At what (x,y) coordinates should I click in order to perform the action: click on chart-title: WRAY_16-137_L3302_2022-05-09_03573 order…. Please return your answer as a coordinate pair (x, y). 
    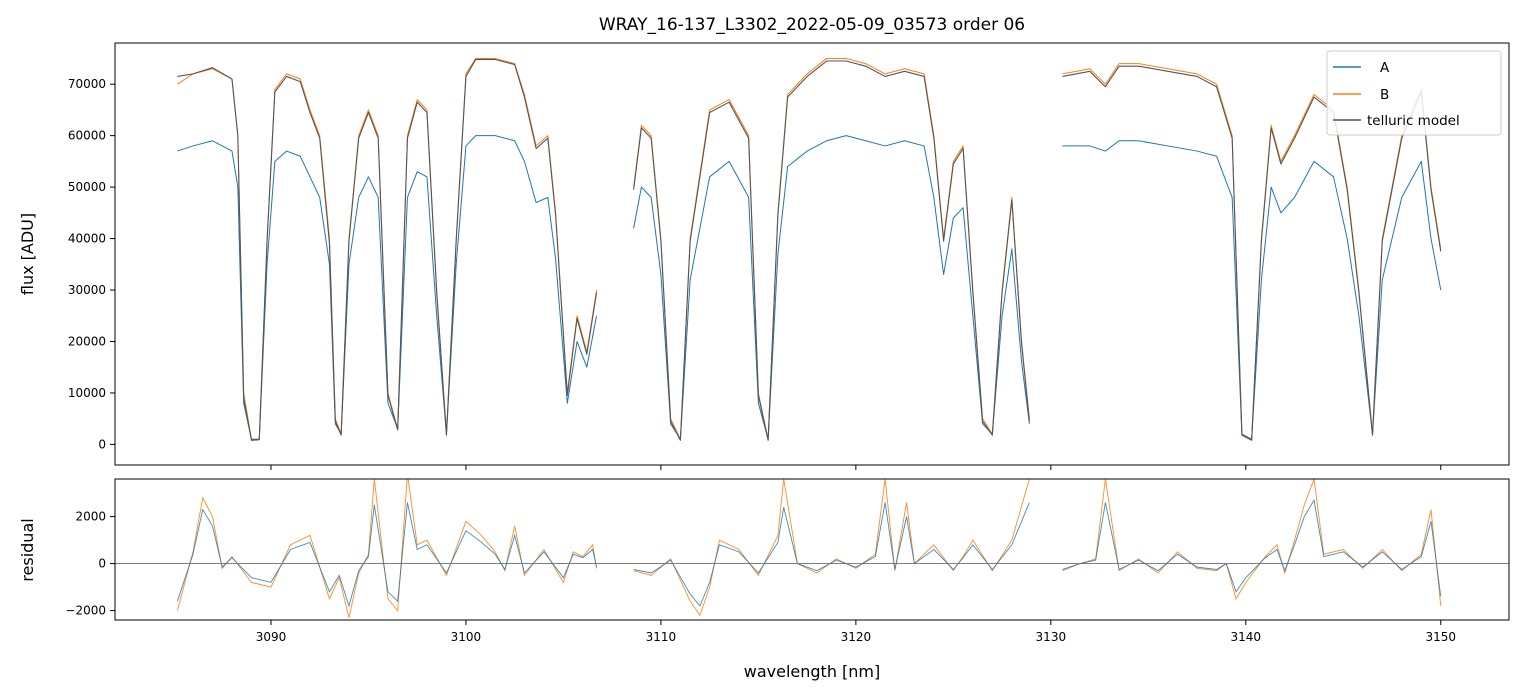
    Looking at the image, I should click on (812, 25).